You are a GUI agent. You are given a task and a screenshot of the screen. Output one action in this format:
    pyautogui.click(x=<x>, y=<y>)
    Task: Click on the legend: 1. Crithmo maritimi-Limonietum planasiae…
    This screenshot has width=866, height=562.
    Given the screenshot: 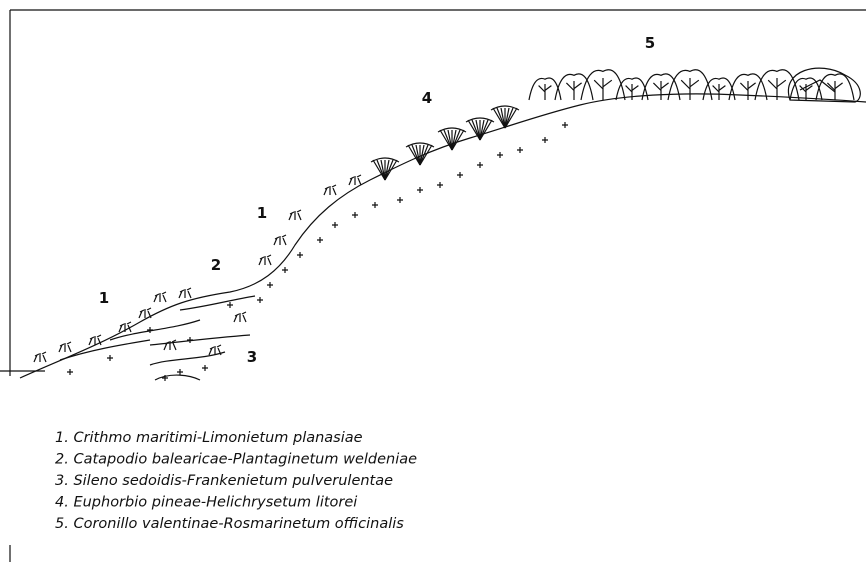 What is the action you would take?
    pyautogui.click(x=236, y=481)
    